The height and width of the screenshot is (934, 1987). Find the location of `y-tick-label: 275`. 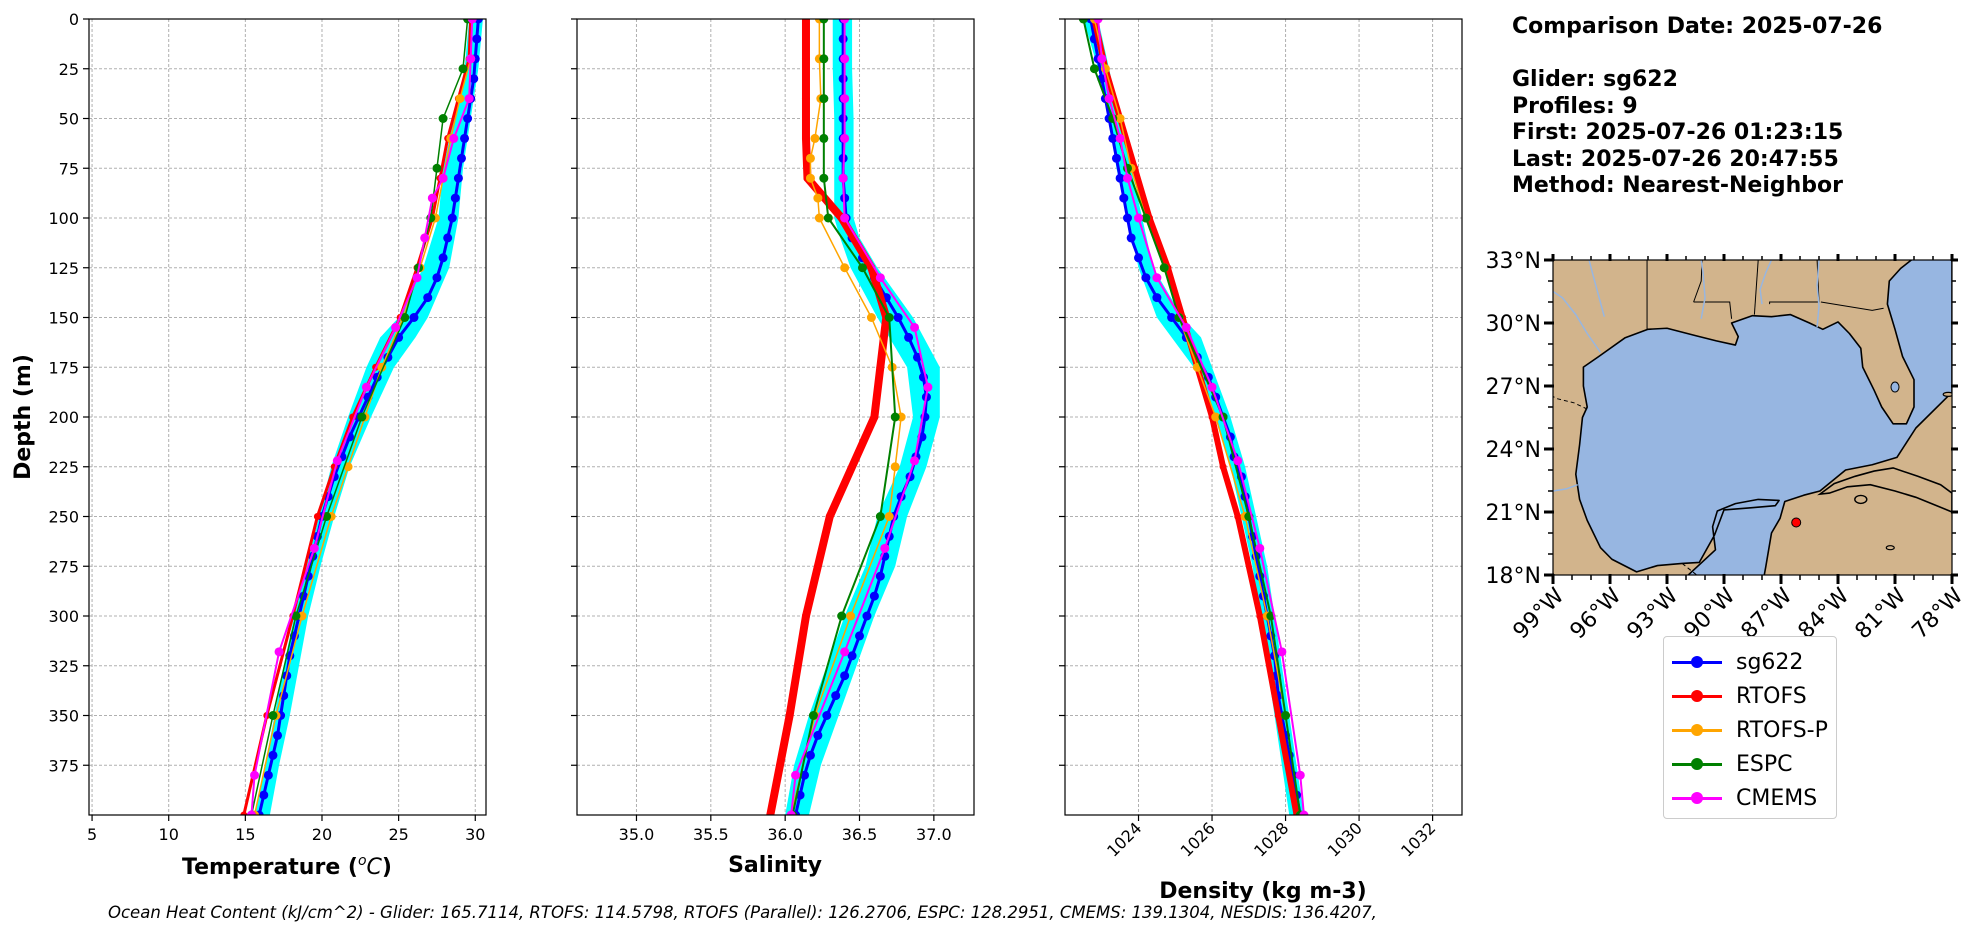

y-tick-label: 275 is located at coordinates (63, 566).